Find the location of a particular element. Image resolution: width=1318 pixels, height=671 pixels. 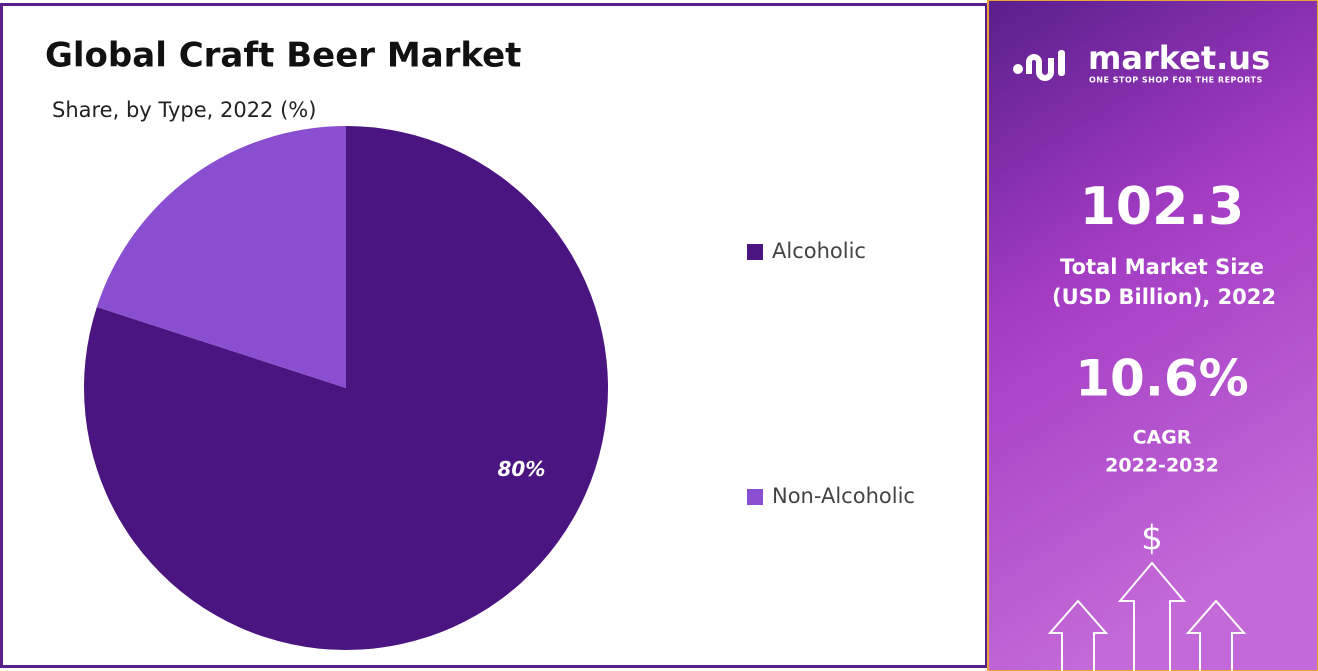

cagr-label: 2022-2032 is located at coordinates (1162, 466).